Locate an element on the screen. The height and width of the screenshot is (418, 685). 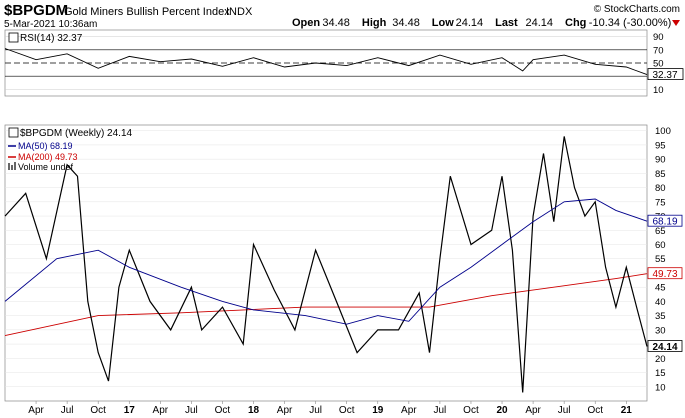
price-legend-box is located at coordinates (13, 132).